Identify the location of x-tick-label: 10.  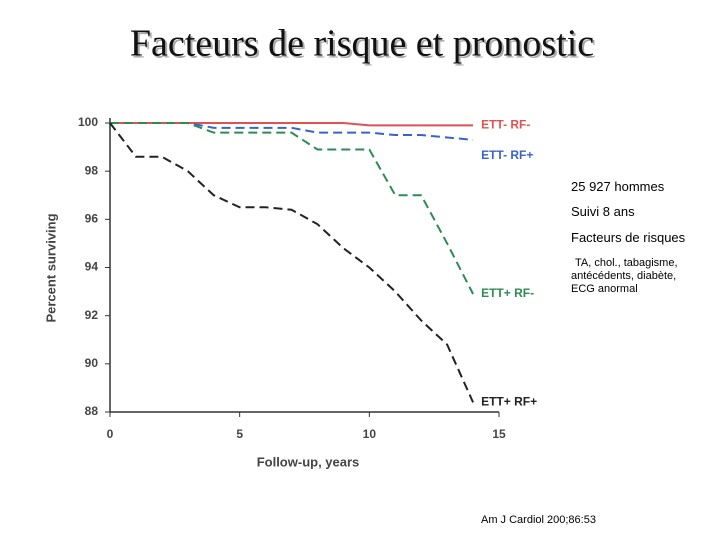
(370, 434).